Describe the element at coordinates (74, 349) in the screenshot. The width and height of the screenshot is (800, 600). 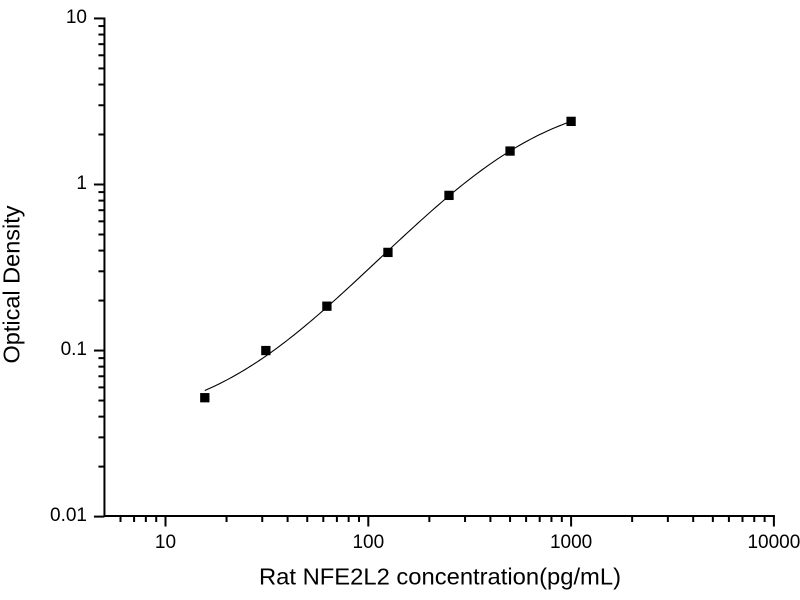
I see `svg-text: 0.1` at that location.